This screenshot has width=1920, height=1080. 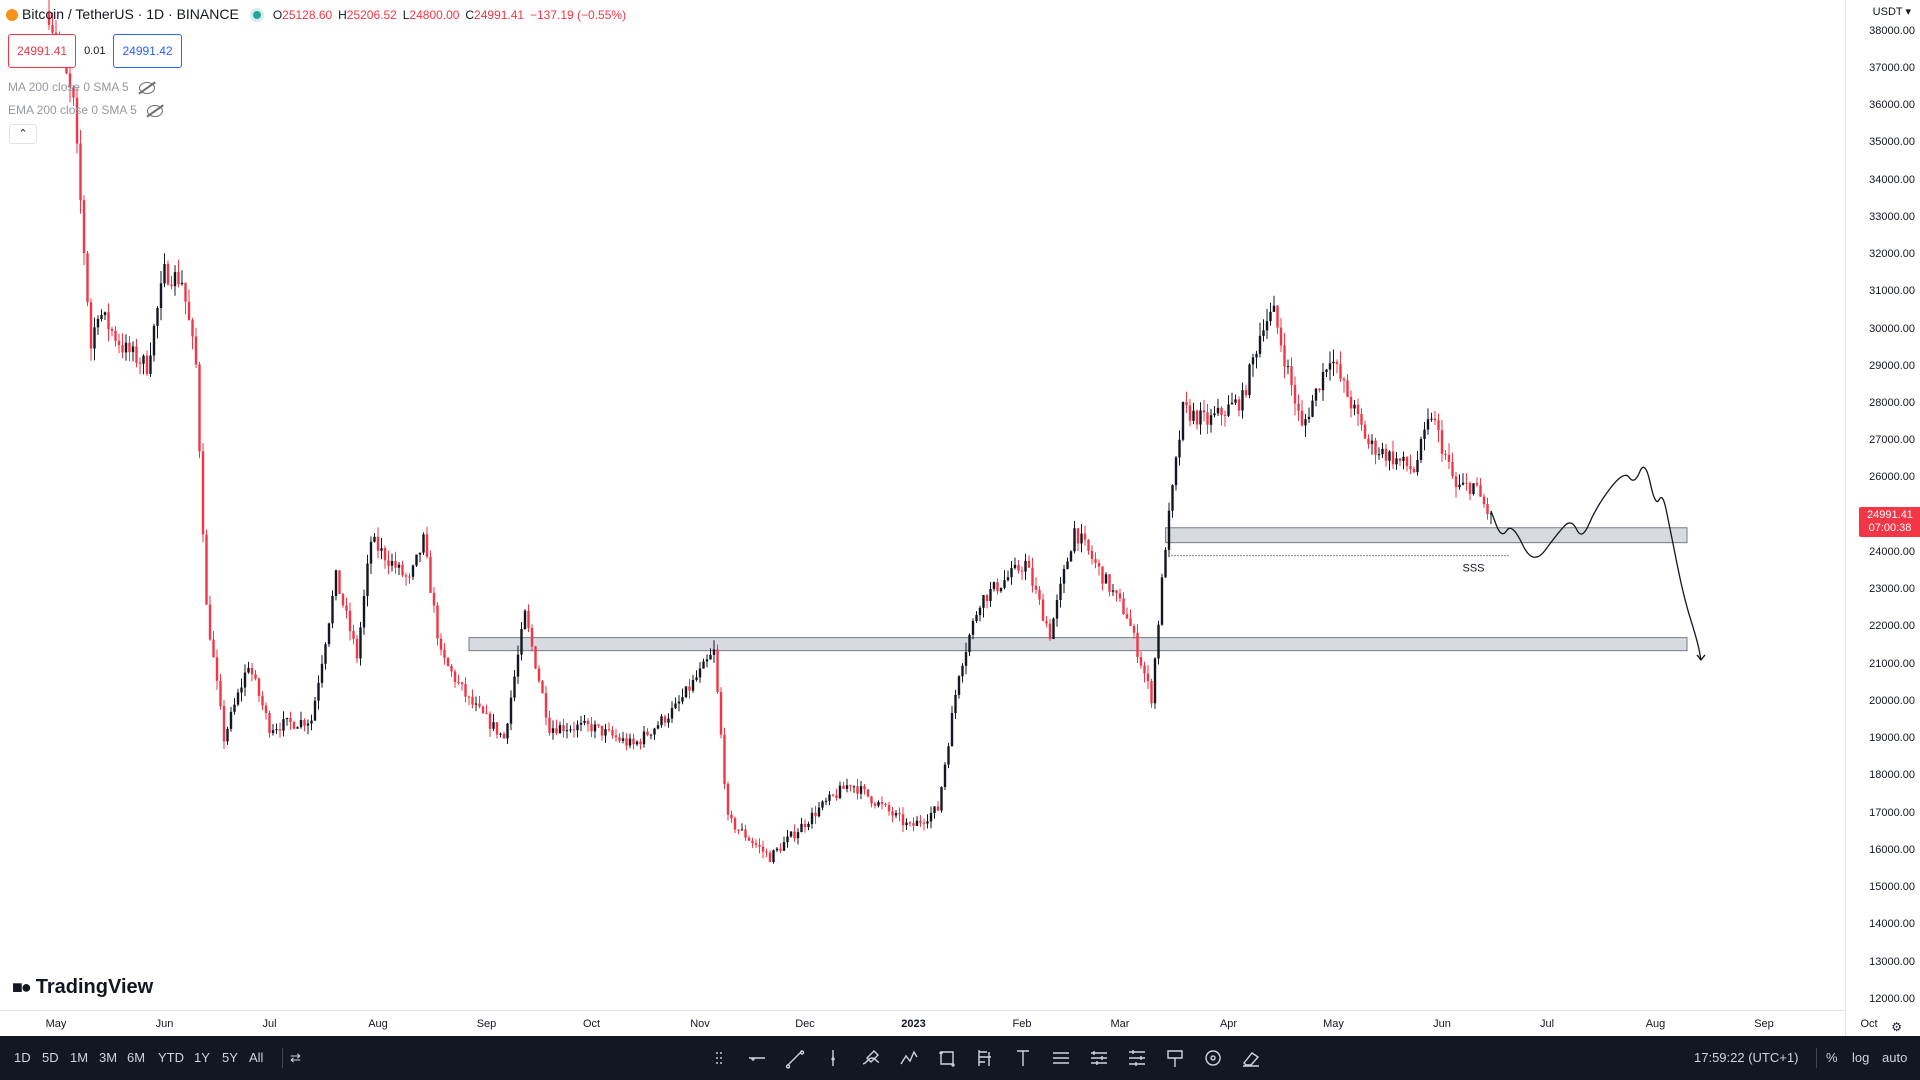 I want to click on lines-icon, so click(x=1061, y=1058).